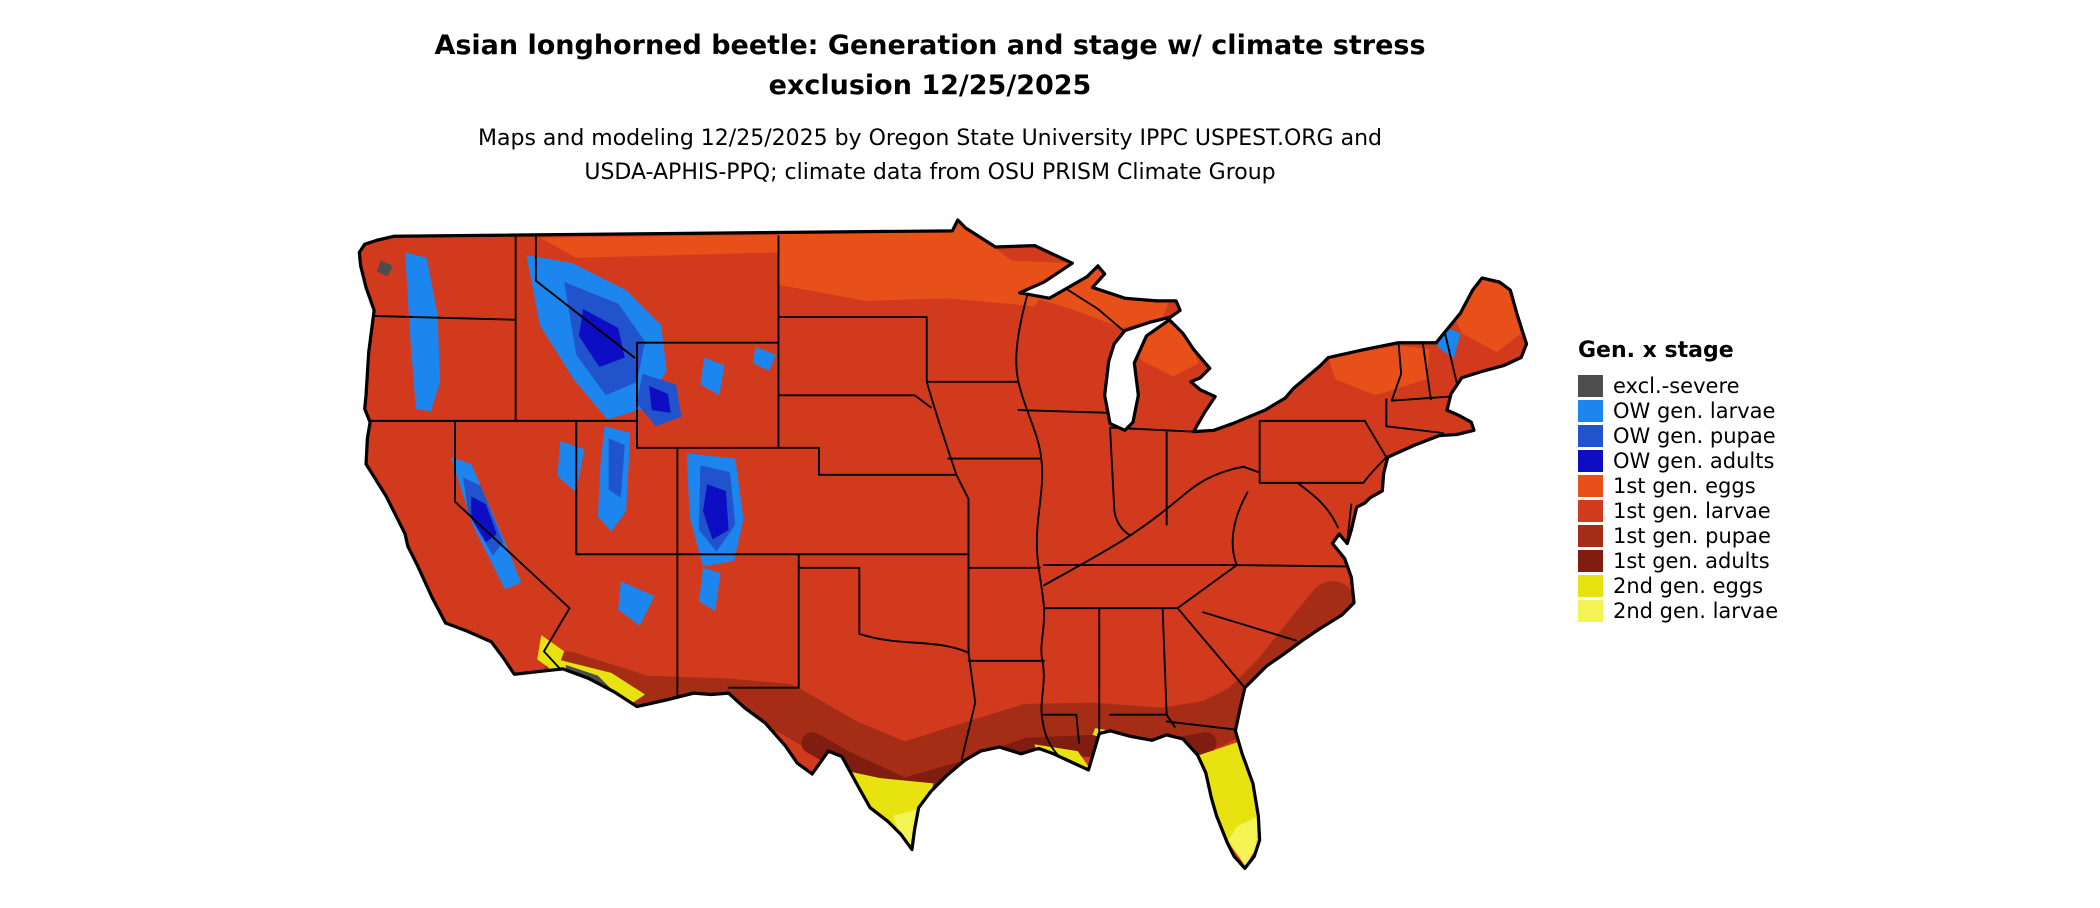  What do you see at coordinates (930, 85) in the screenshot?
I see `page-title-line2: exclusion 12/25/2025` at bounding box center [930, 85].